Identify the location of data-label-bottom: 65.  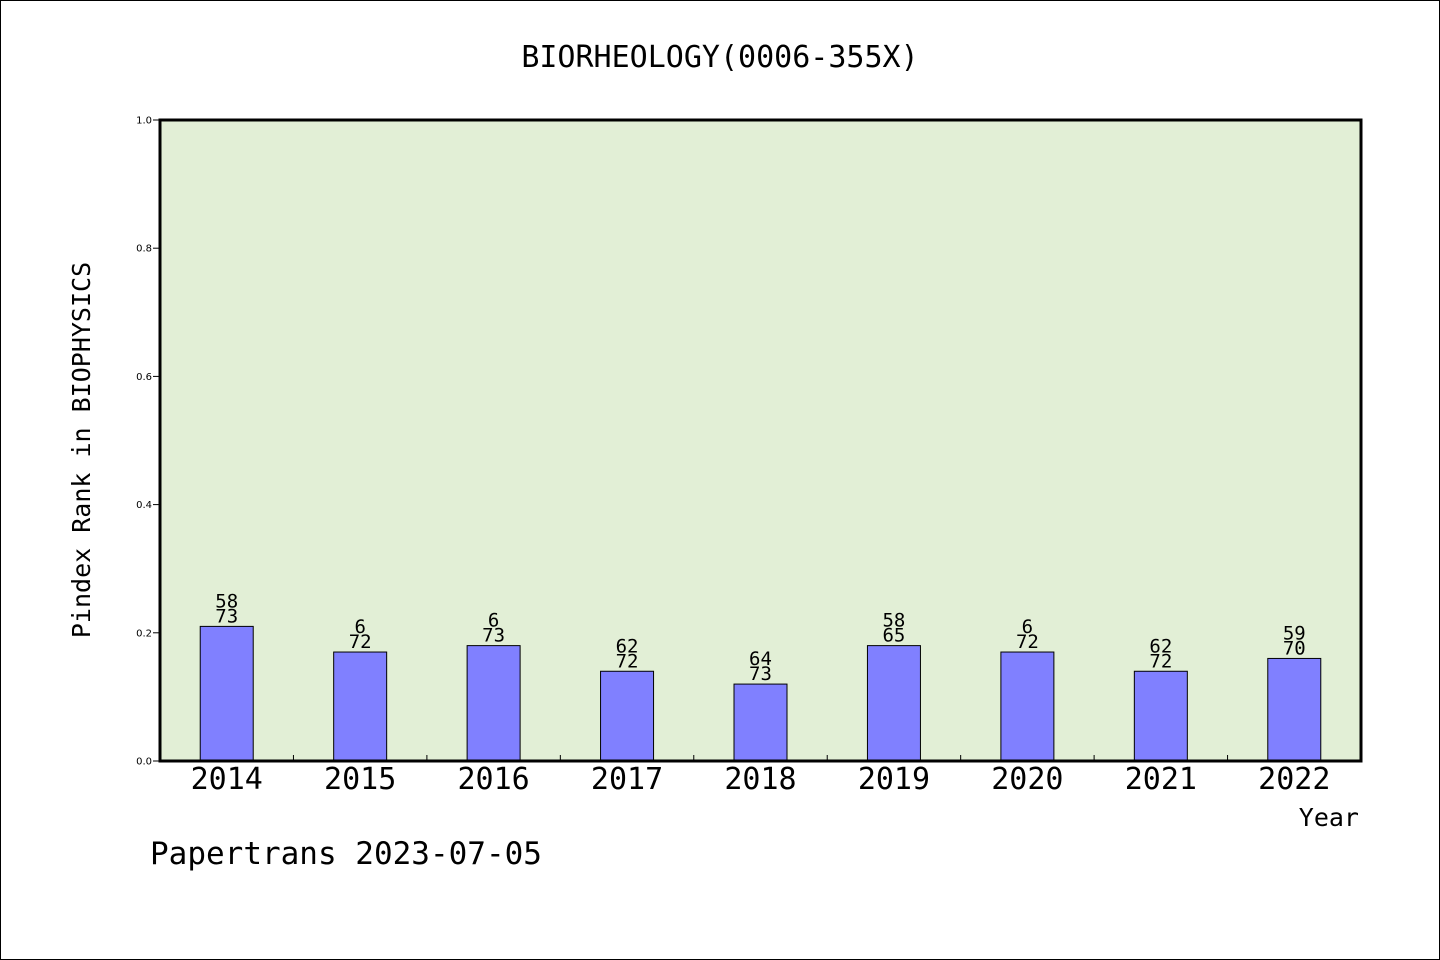
(893, 636).